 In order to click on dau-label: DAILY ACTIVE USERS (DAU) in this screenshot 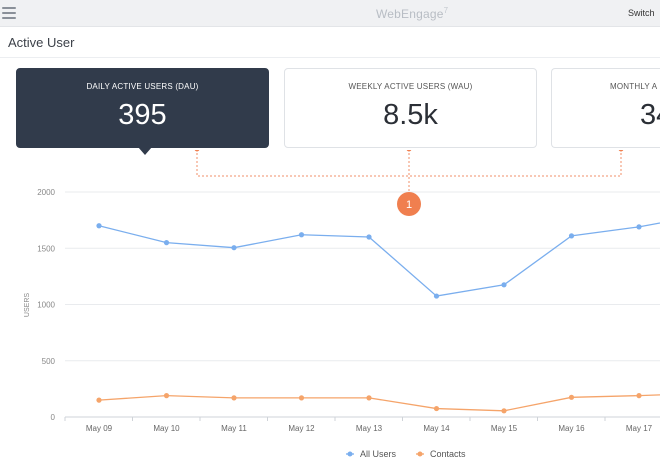, I will do `click(142, 86)`.